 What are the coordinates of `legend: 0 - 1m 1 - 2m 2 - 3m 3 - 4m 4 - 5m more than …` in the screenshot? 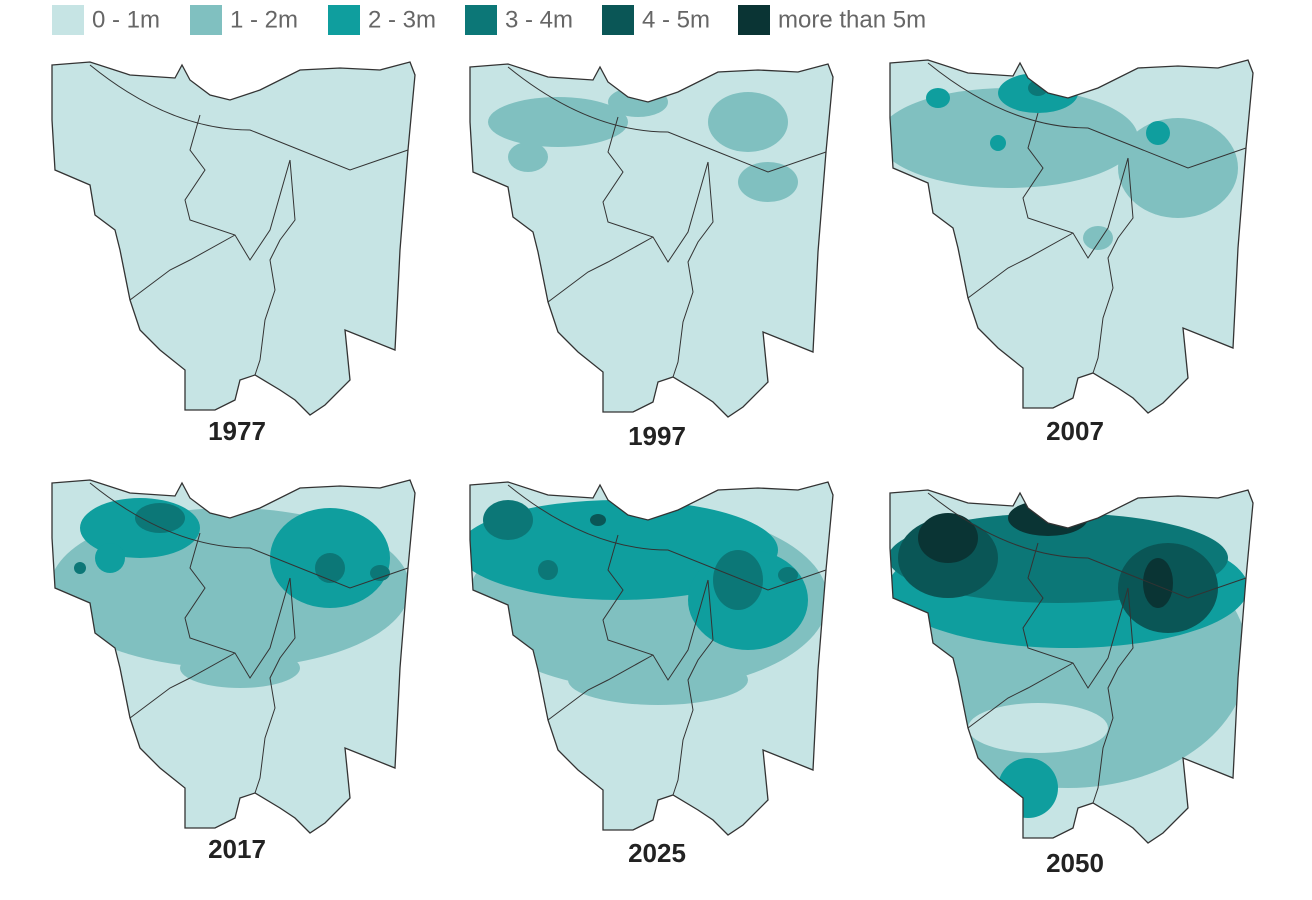 It's located at (489, 20).